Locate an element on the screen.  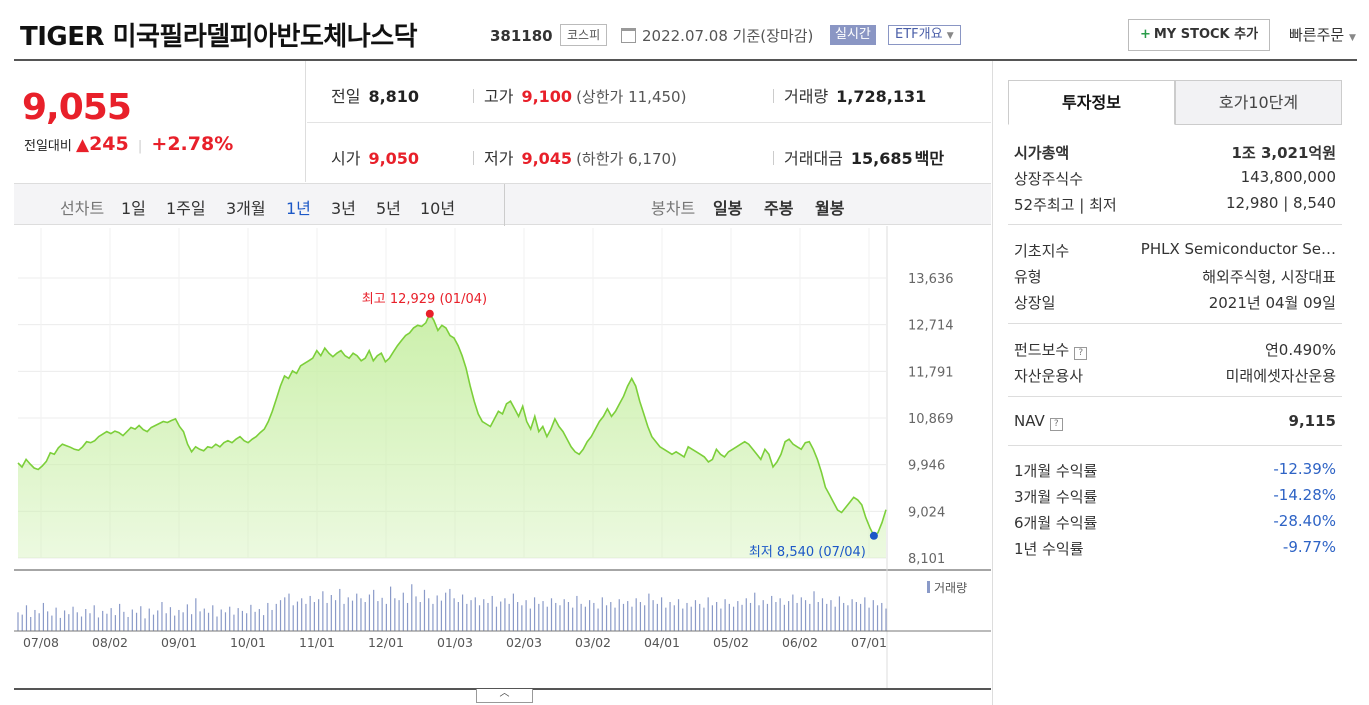
add-my-stock-button: + MY STOCK 추가 is located at coordinates (1199, 35).